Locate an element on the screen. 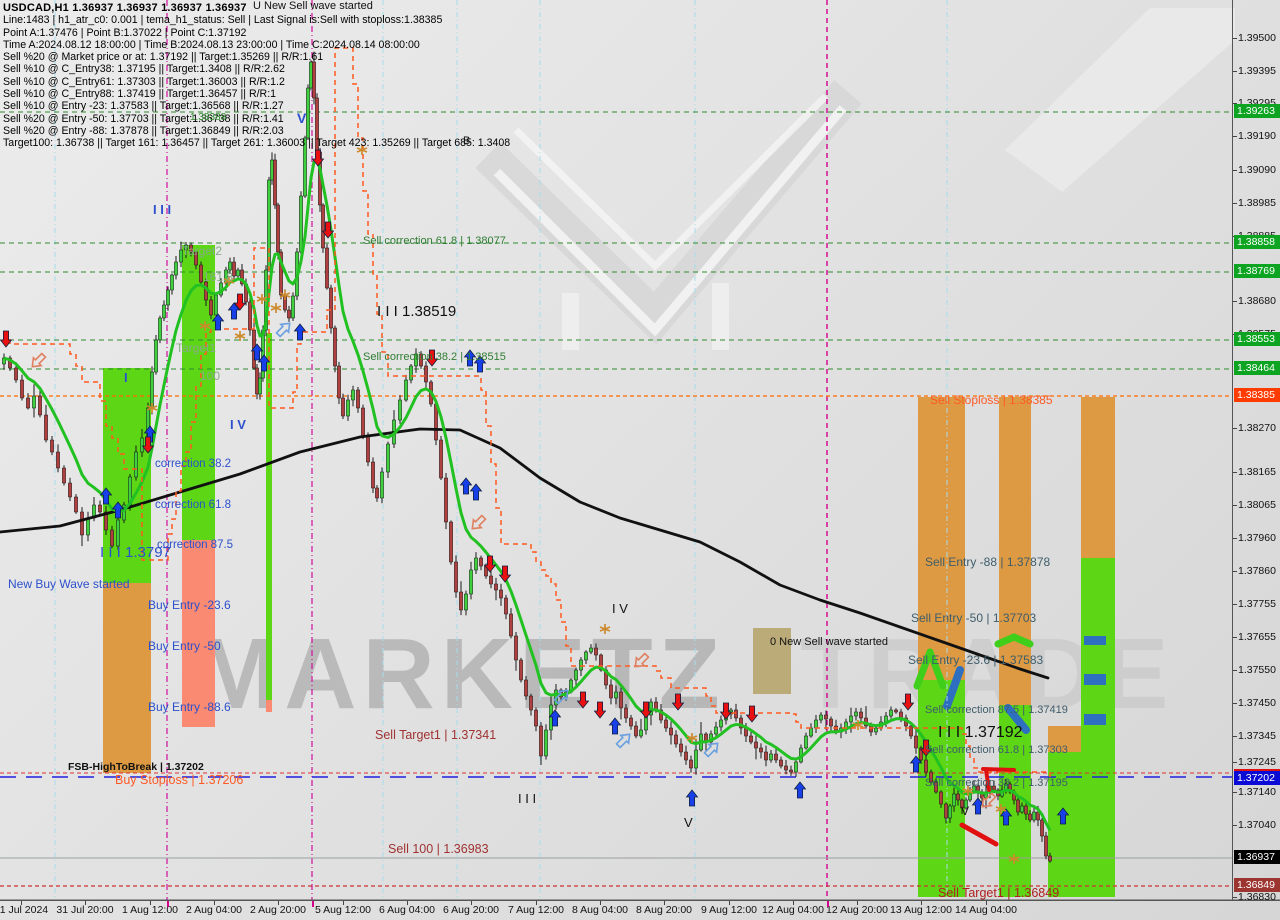  price-tick-label: 1.38270 is located at coordinates (1257, 428).